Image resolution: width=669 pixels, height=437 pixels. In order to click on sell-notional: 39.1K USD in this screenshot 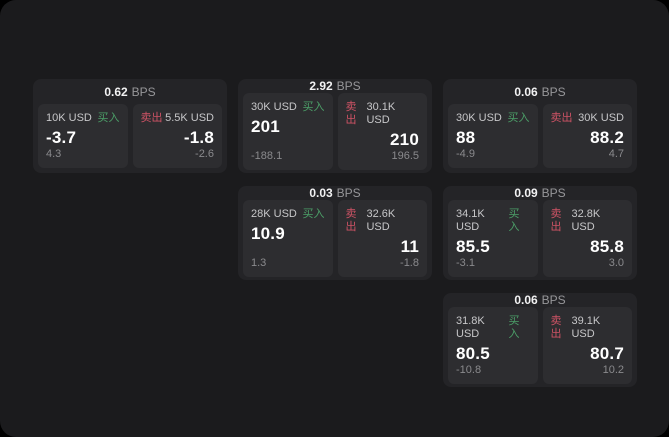, I will do `click(586, 327)`.